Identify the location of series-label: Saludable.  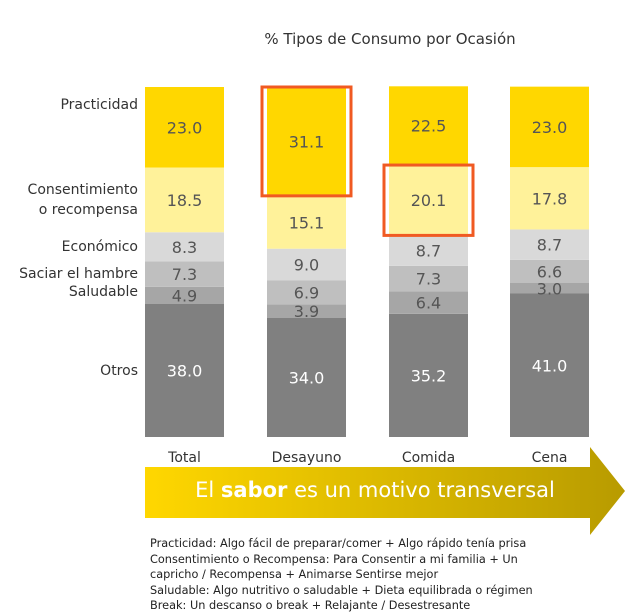
(103, 292).